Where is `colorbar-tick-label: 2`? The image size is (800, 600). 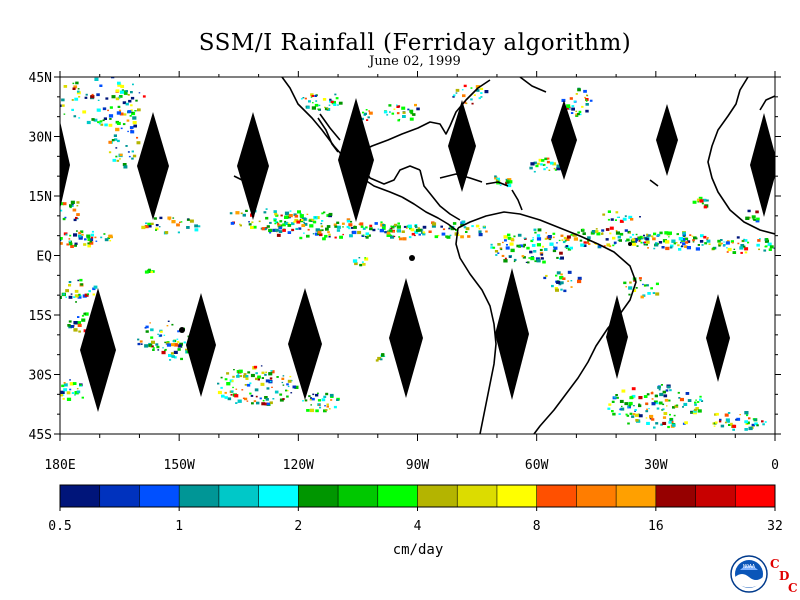 colorbar-tick-label: 2 is located at coordinates (298, 526).